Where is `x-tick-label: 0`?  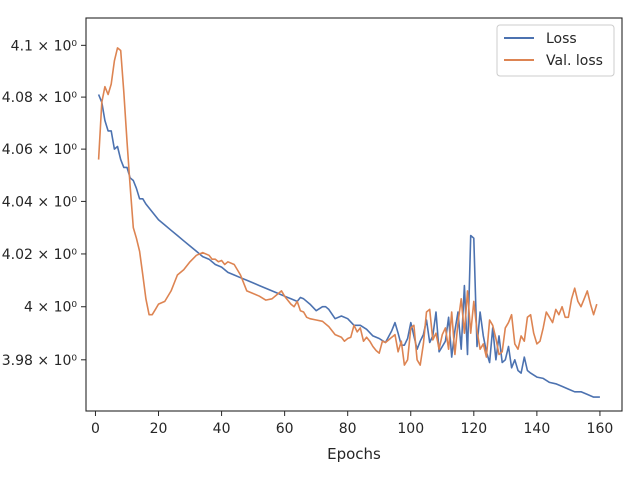
x-tick-label: 0 is located at coordinates (95, 429).